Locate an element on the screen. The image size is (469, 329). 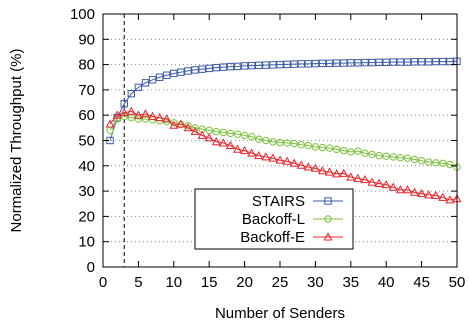
x-tick-label: 40 is located at coordinates (386, 282).